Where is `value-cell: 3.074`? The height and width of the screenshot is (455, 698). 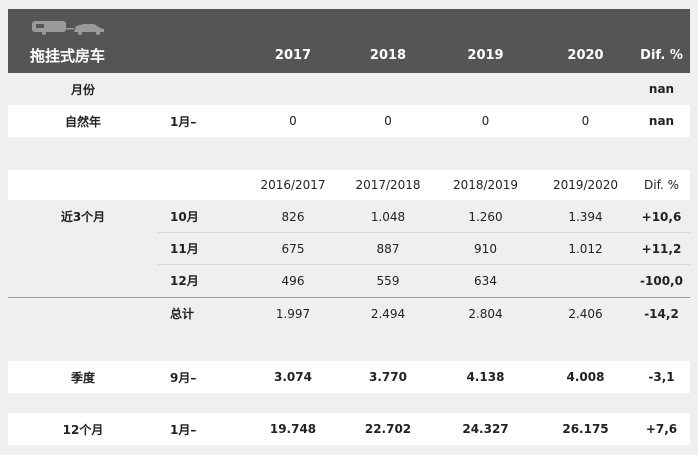 value-cell: 3.074 is located at coordinates (293, 377).